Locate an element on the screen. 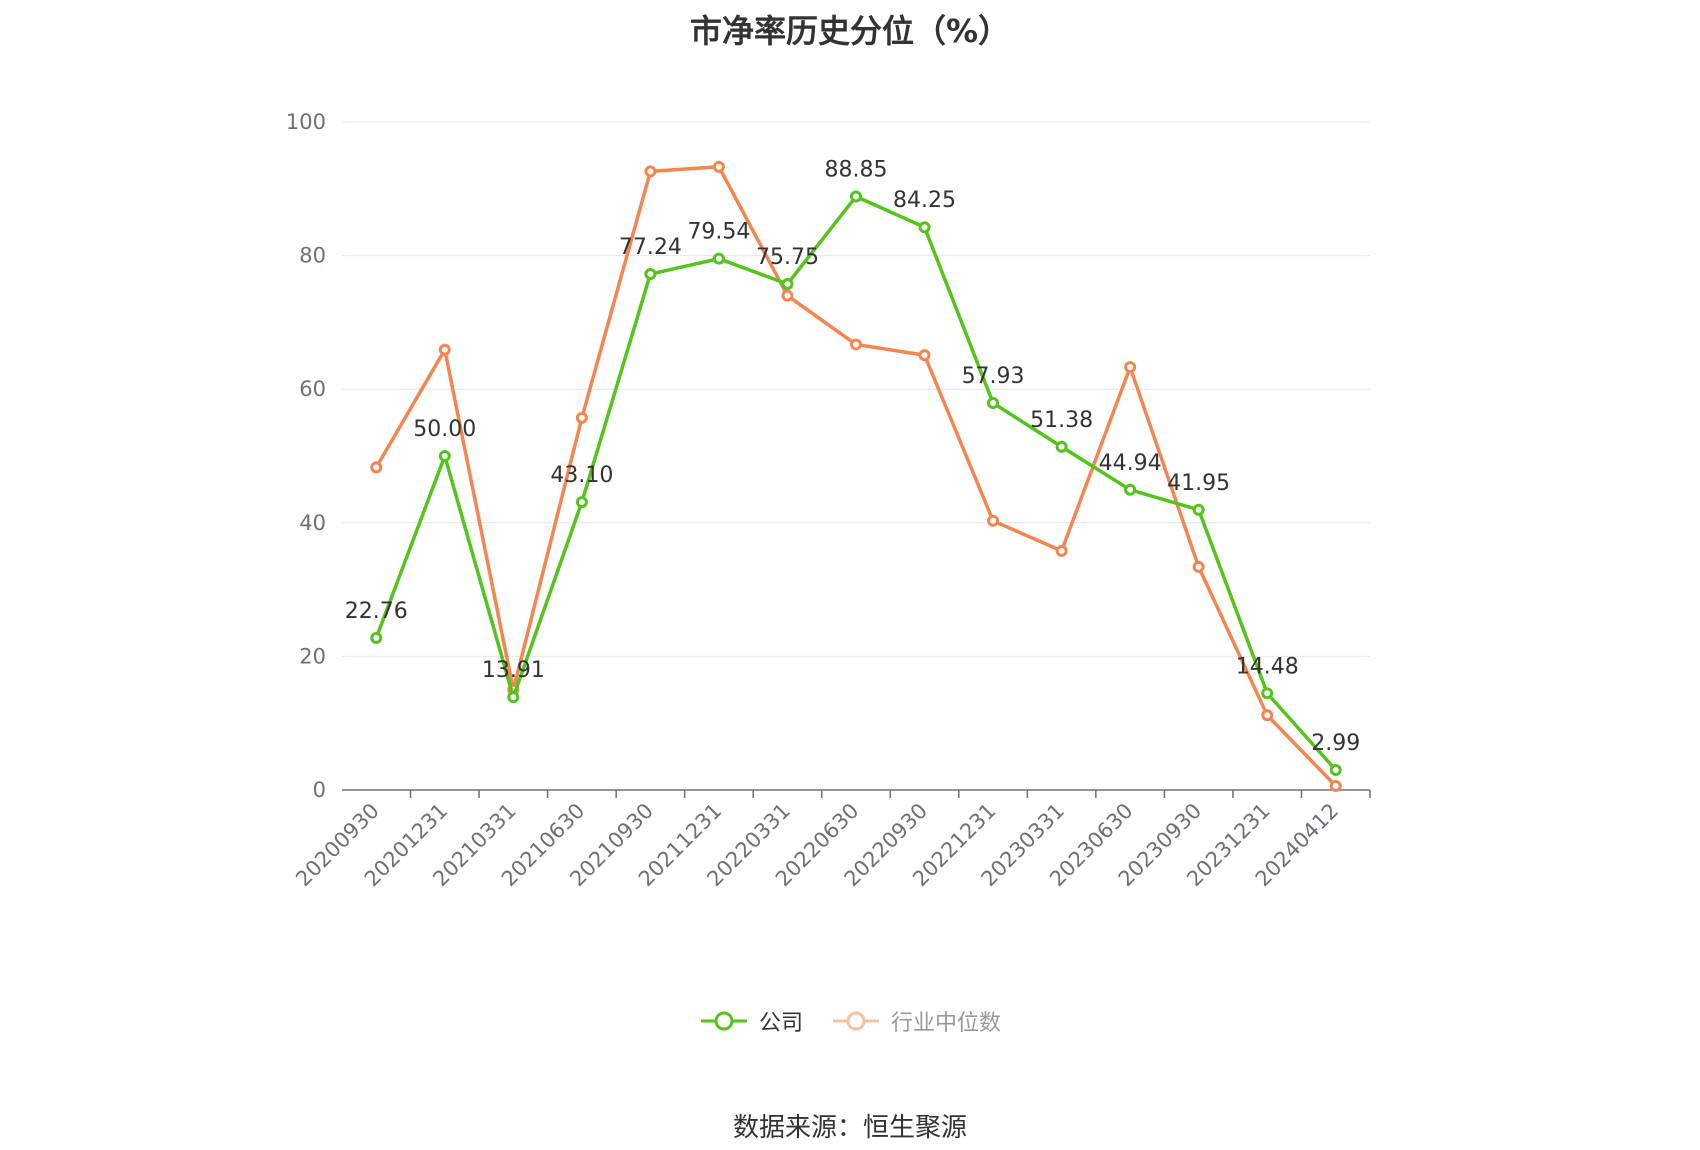  data-label-company: 51.38 is located at coordinates (1061, 420).